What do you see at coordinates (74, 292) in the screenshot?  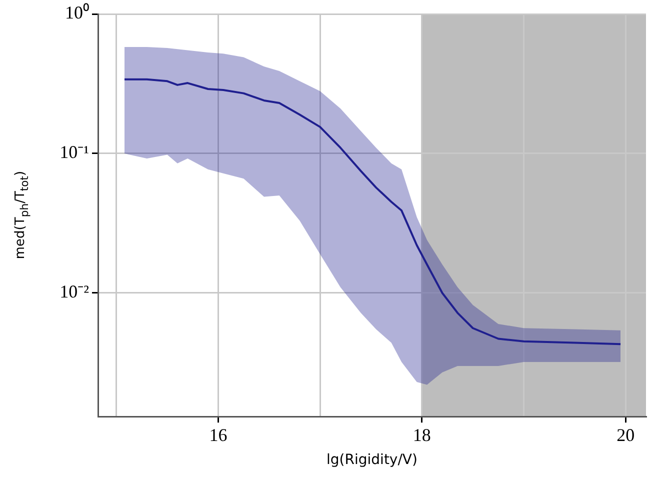 I see `y-tick-label: 10⁻²` at bounding box center [74, 292].